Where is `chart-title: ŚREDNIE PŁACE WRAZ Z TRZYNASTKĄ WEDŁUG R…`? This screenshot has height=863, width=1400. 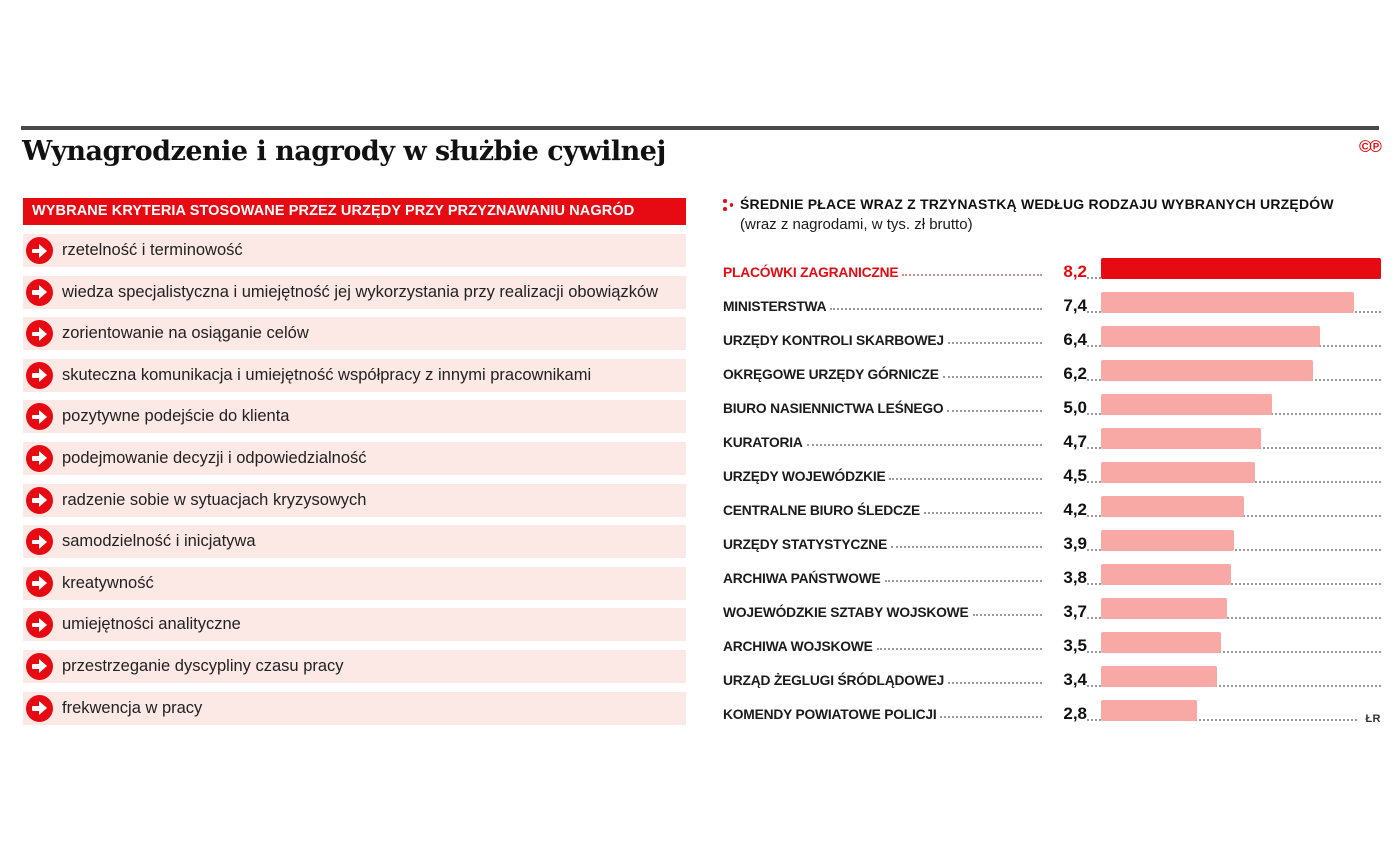
chart-title: ŚREDNIE PŁACE WRAZ Z TRZYNASTKĄ WEDŁUG R… is located at coordinates (1037, 204).